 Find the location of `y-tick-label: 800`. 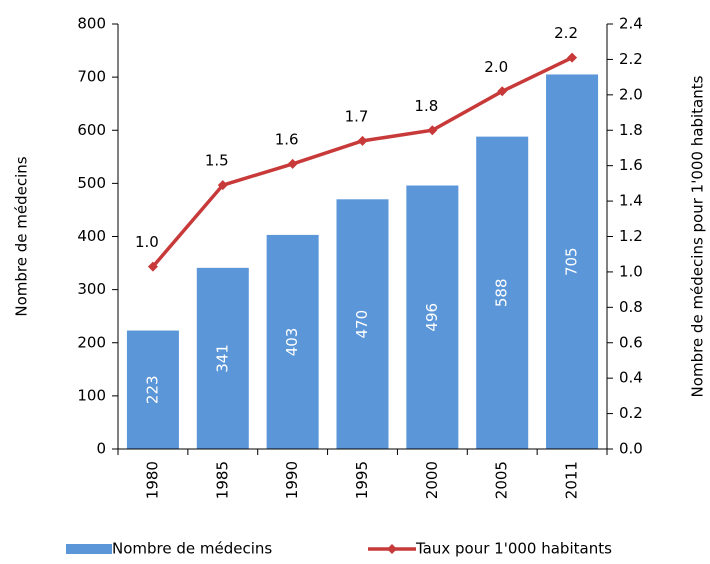

y-tick-label: 800 is located at coordinates (91, 24).